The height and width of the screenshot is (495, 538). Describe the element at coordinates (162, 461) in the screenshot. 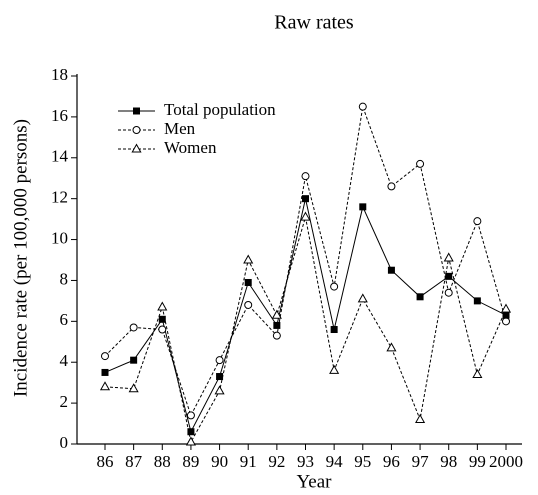

I see `x-tick-label: 88` at that location.